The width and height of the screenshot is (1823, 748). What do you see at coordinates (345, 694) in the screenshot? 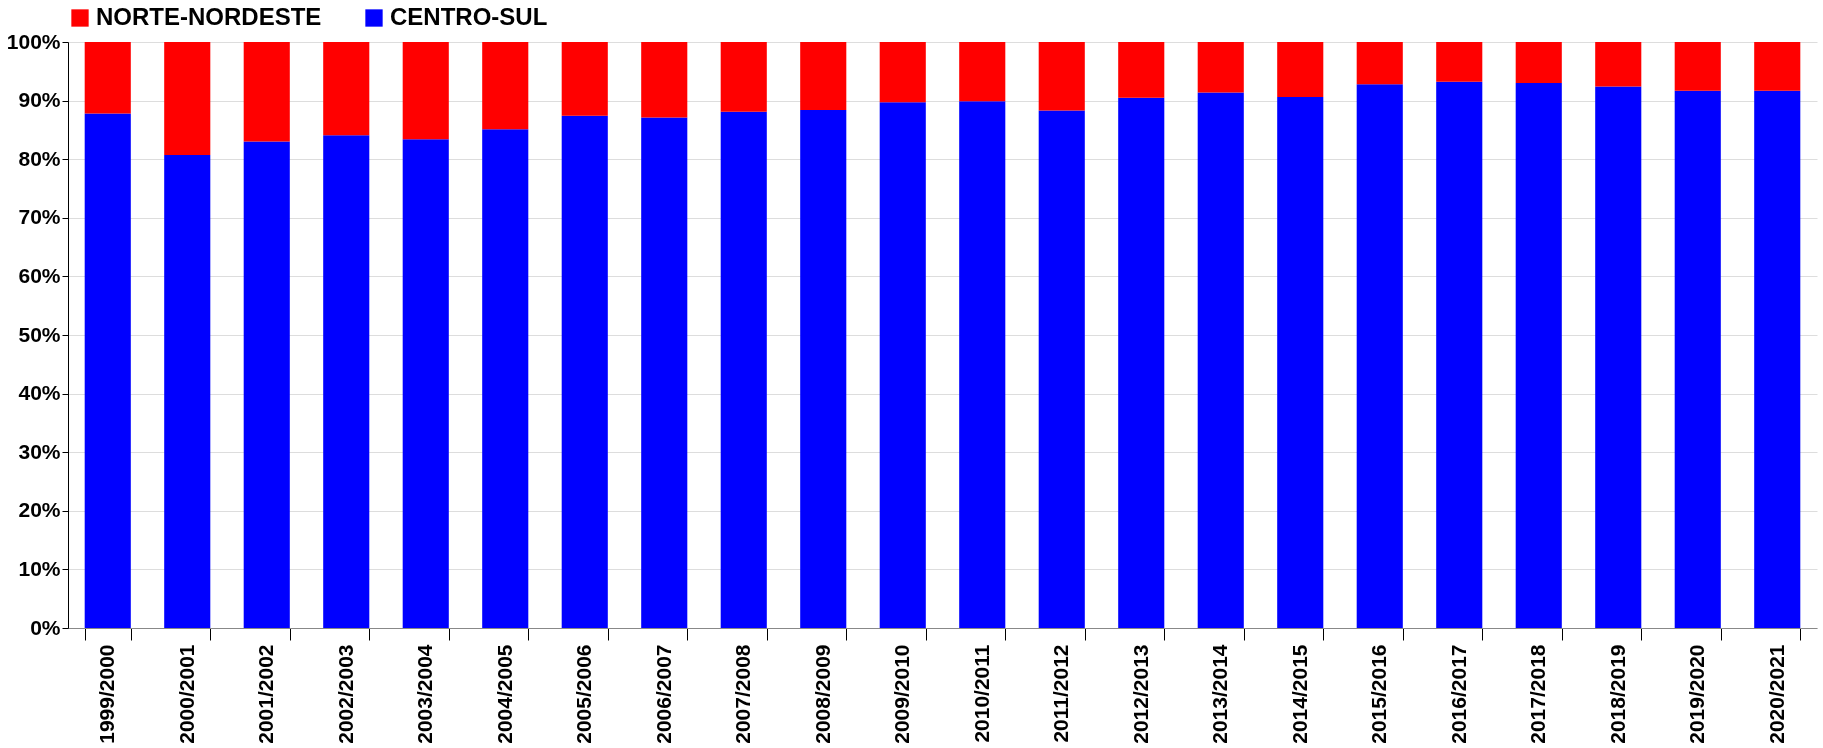
I see `x-tick-label: 2002/2003` at bounding box center [345, 694].